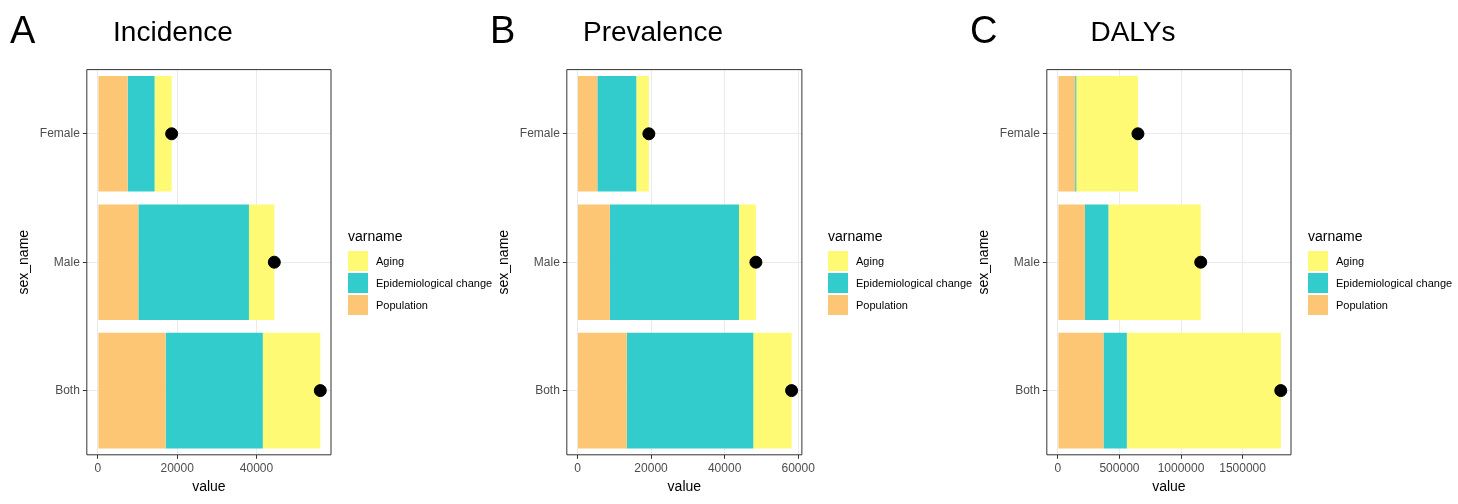 This screenshot has height=504, width=1458. Describe the element at coordinates (1119, 468) in the screenshot. I see `x-tick-label: 500000` at that location.